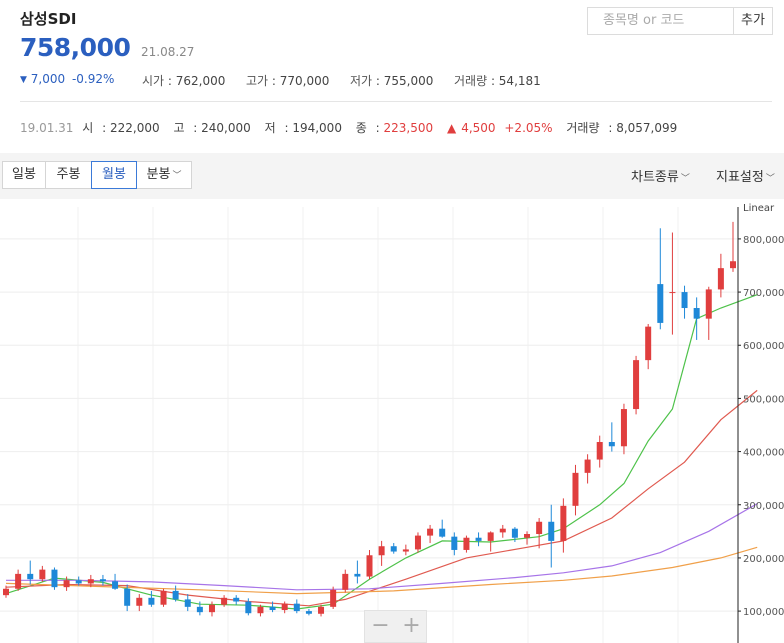  Describe the element at coordinates (411, 625) in the screenshot. I see `zoom-in-button: +` at that location.